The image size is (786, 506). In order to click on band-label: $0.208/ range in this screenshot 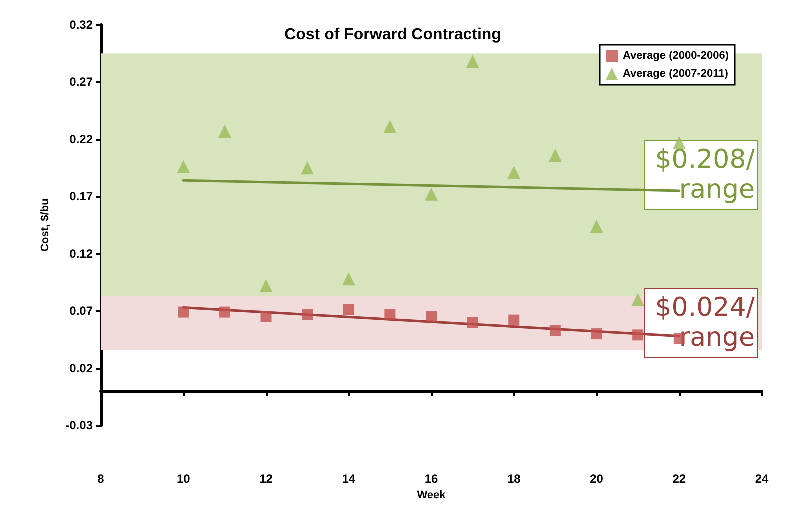, I will do `click(705, 174)`.